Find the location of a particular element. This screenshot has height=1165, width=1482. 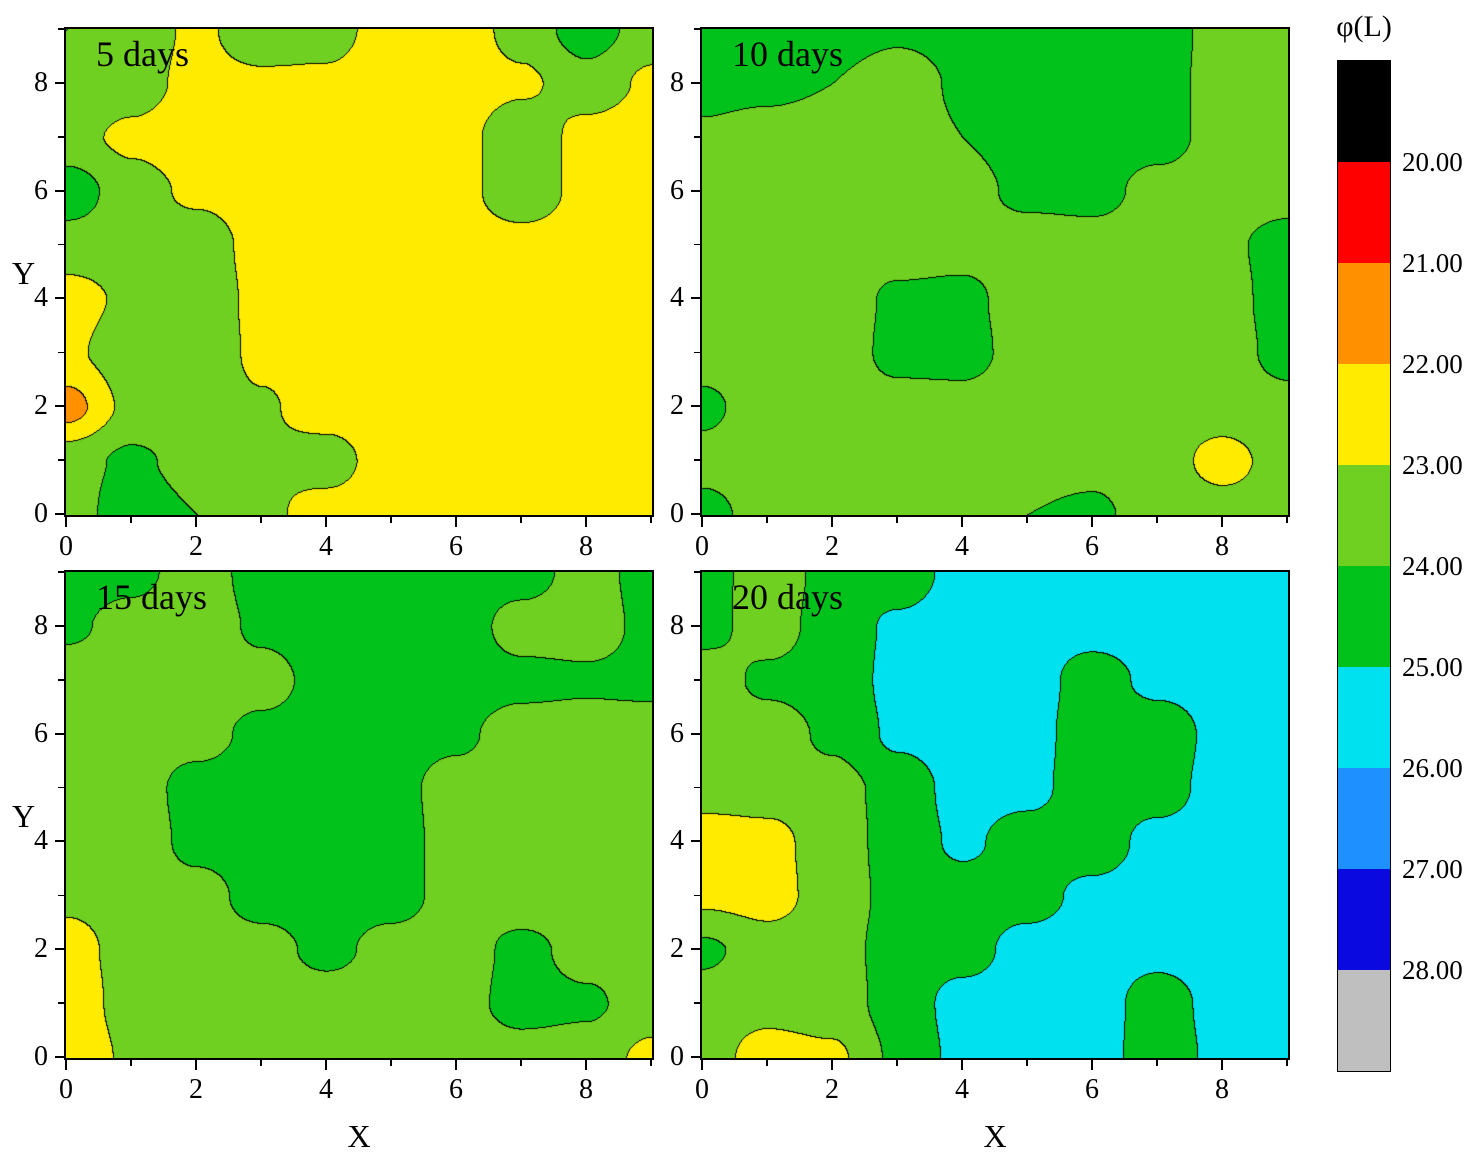

colorbar-boundary-label: 26.00 is located at coordinates (1432, 768).